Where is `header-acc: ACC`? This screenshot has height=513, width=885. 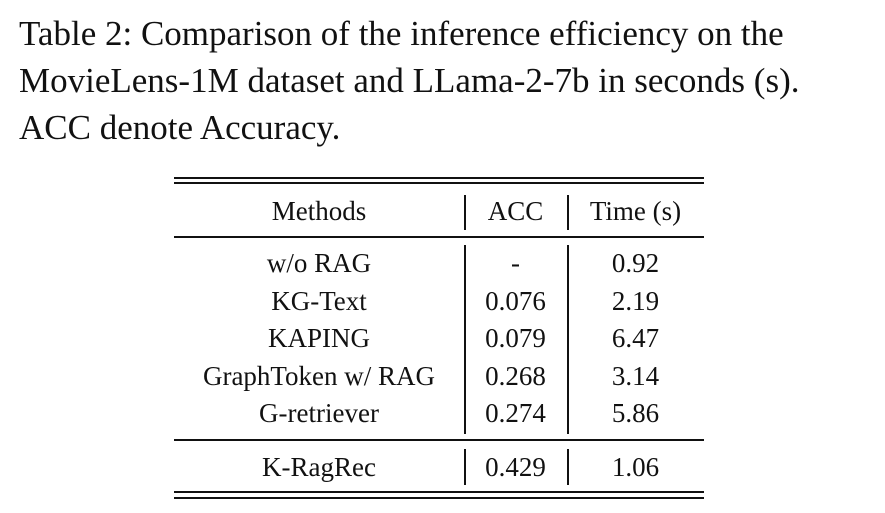
header-acc: ACC is located at coordinates (515, 211).